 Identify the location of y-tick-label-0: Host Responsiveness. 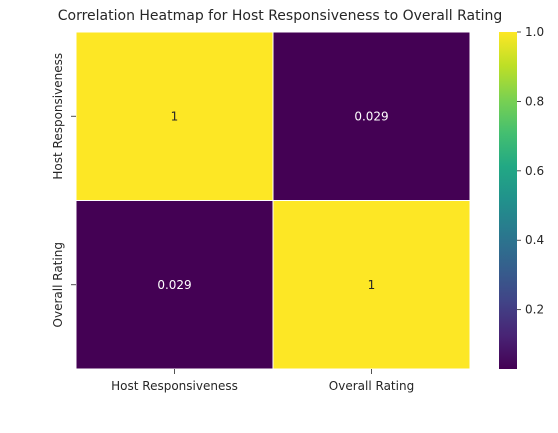
(58, 116).